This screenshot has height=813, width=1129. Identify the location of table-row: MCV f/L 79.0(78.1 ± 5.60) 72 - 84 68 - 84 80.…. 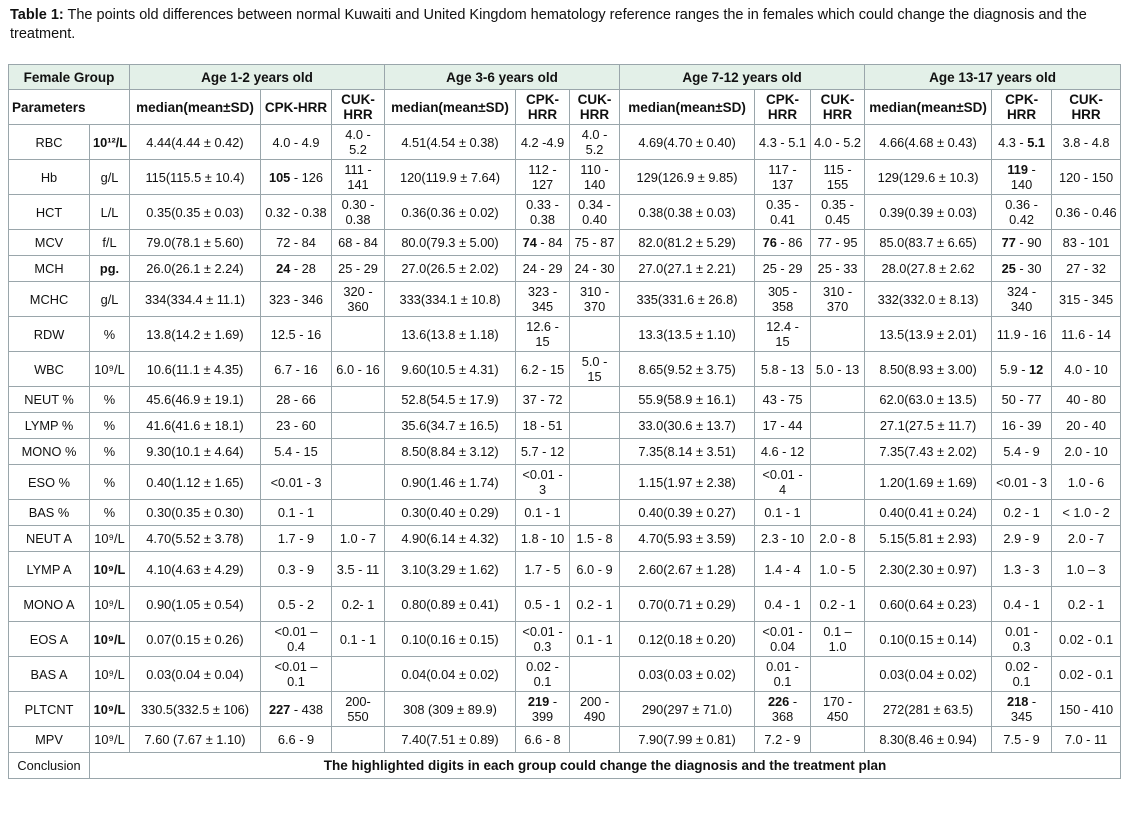
(565, 242).